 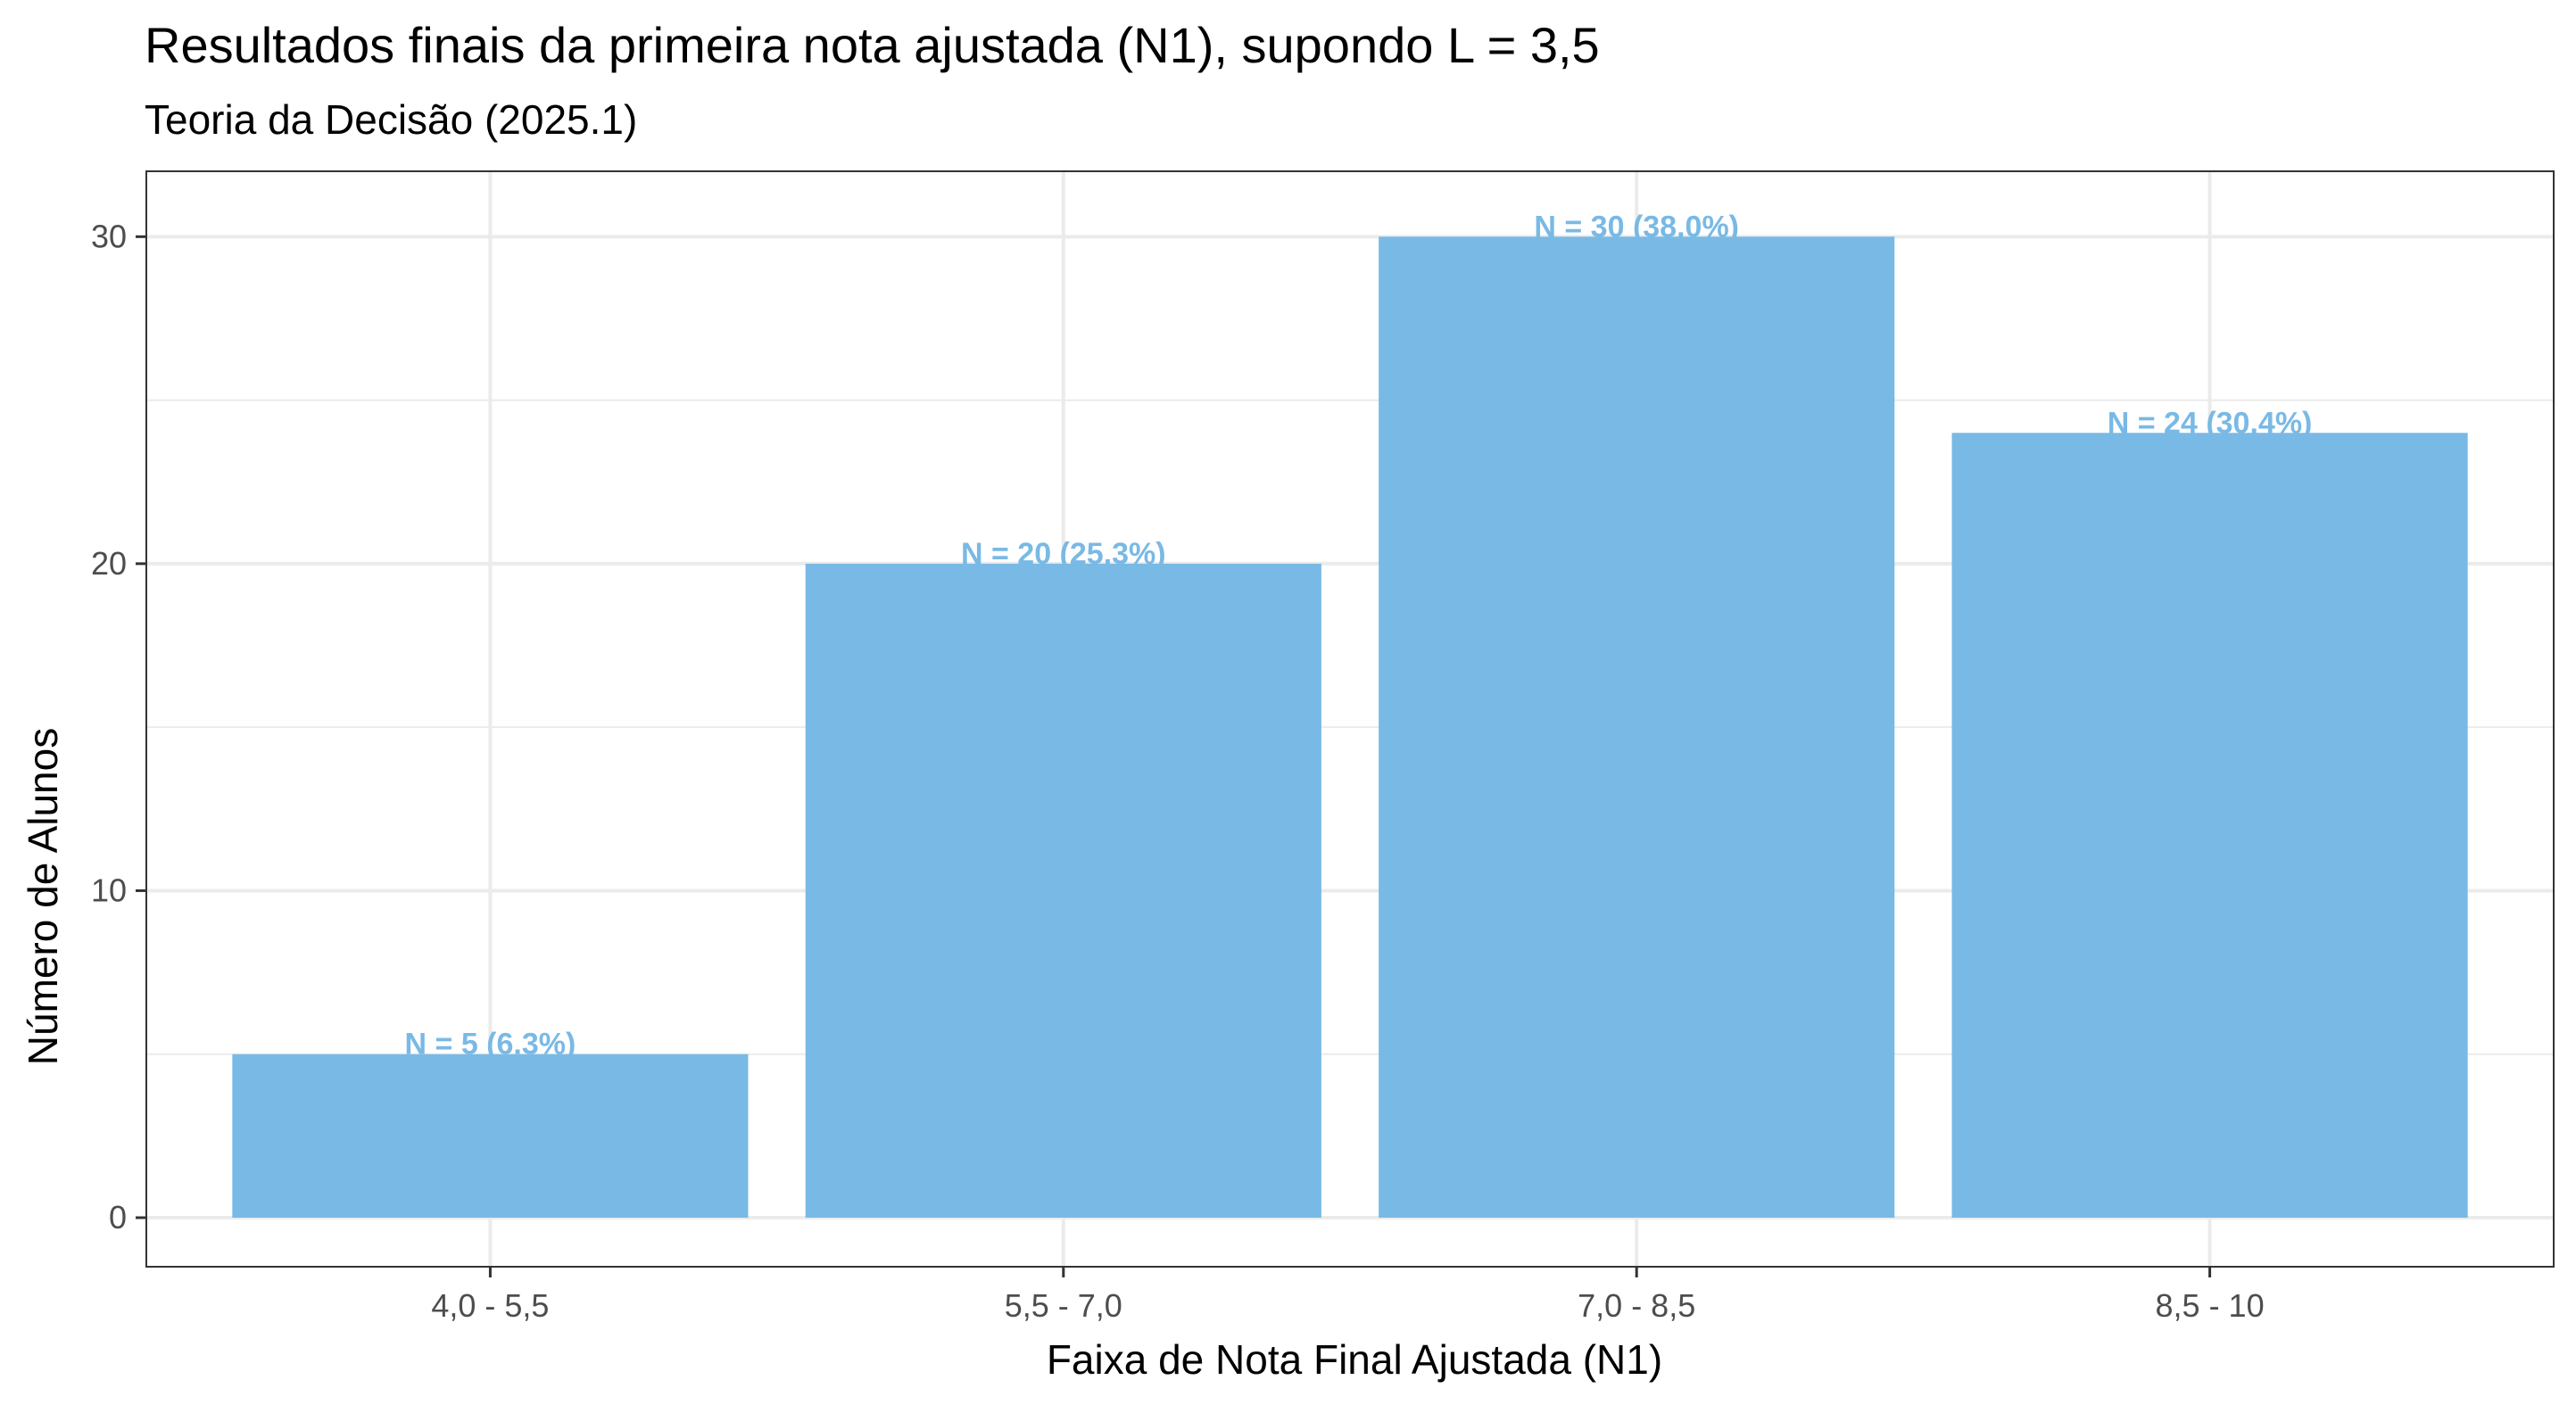 I want to click on y-axis: 0 10 20 30, so click(x=118, y=727).